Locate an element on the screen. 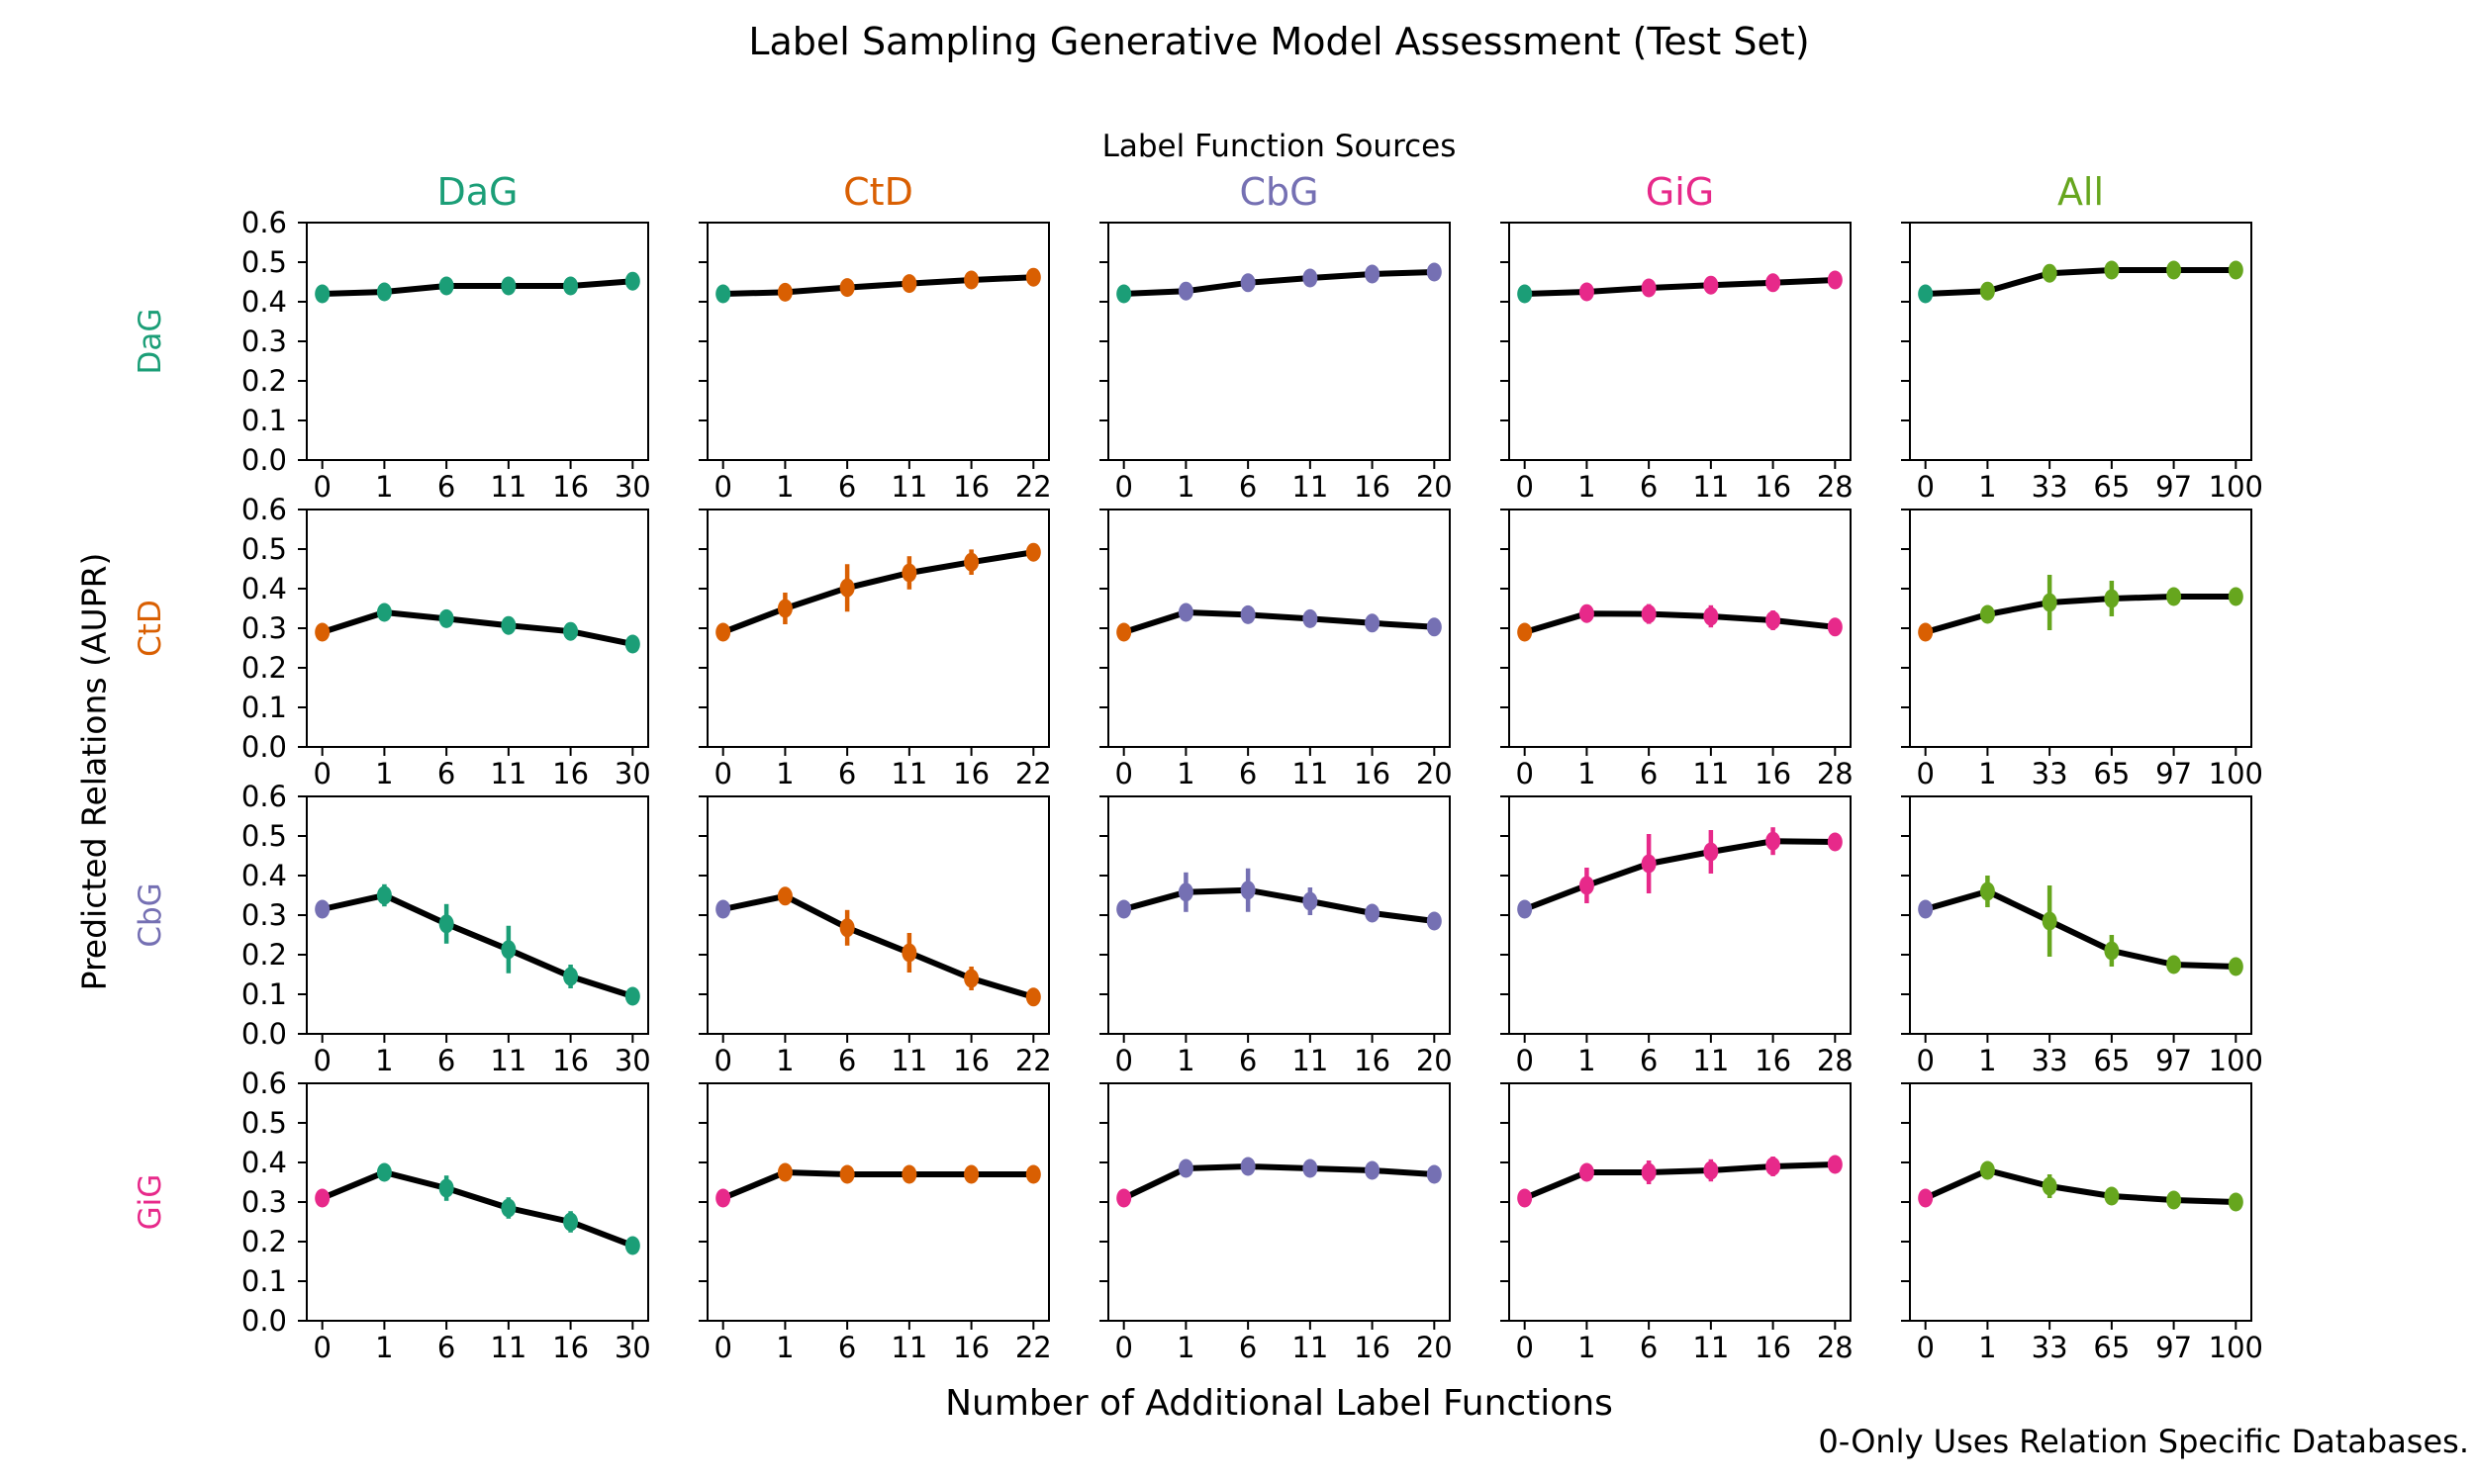 The width and height of the screenshot is (2474, 1484). x-tick-label: 22 is located at coordinates (1033, 487).